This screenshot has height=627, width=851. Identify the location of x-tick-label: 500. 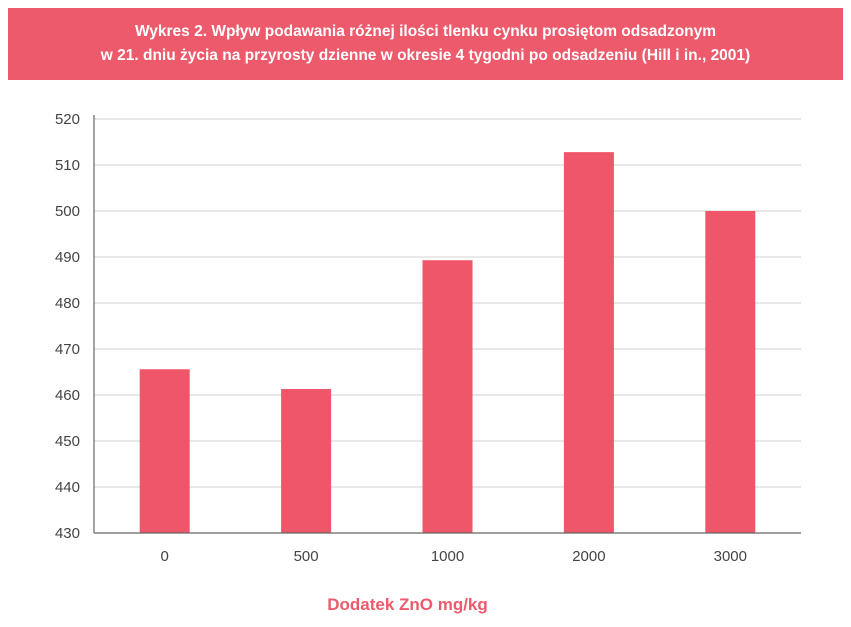
(306, 556).